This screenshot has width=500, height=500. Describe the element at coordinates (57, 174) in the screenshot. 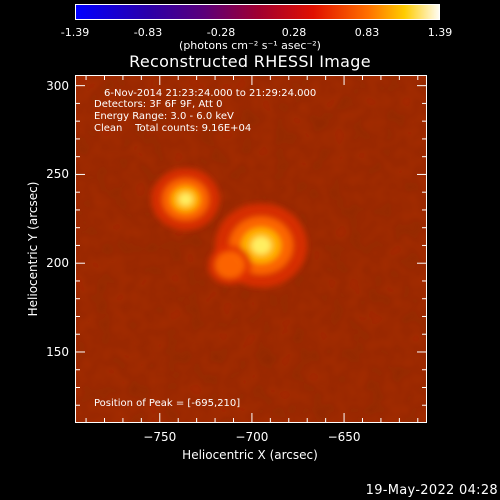

I see `y-tick-label: 250` at that location.